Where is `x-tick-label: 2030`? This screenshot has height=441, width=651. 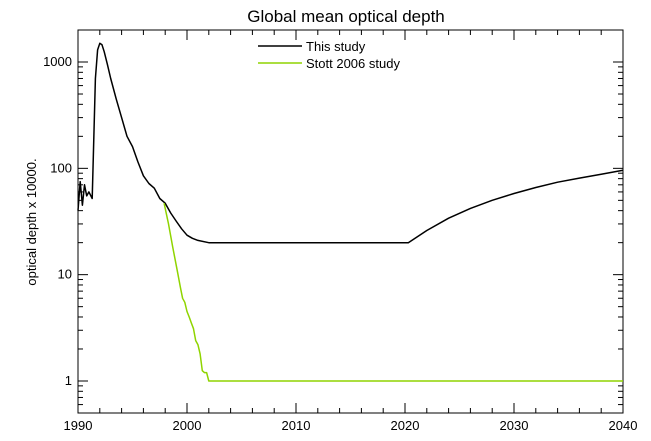 x-tick-label: 2030 is located at coordinates (514, 425).